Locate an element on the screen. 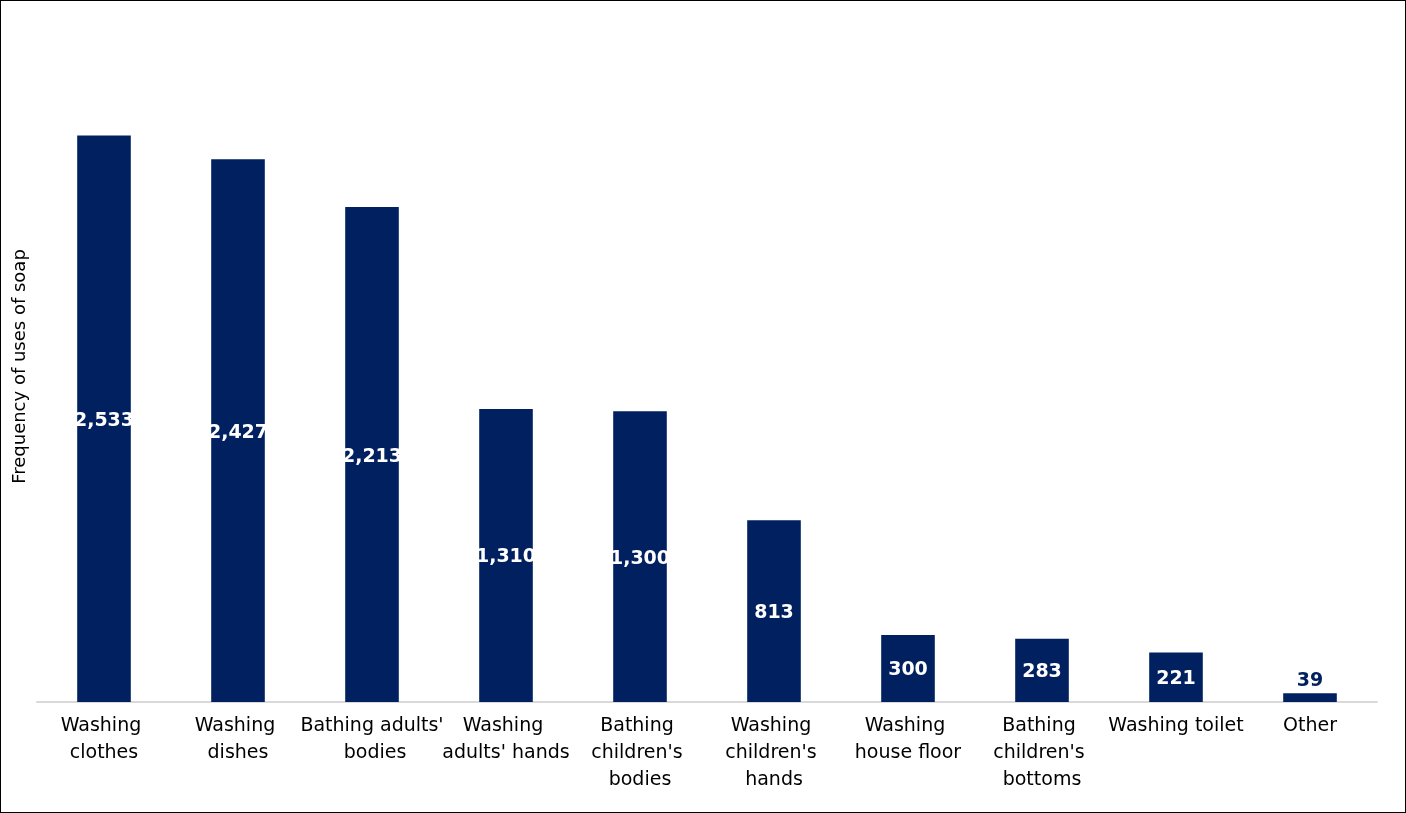  data-label: 2,213 is located at coordinates (372, 454).